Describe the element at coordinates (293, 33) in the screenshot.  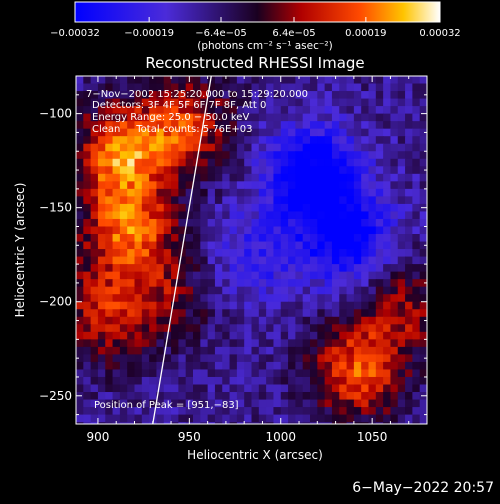
I see `colorbar-tick-label: 6.4e−05` at that location.